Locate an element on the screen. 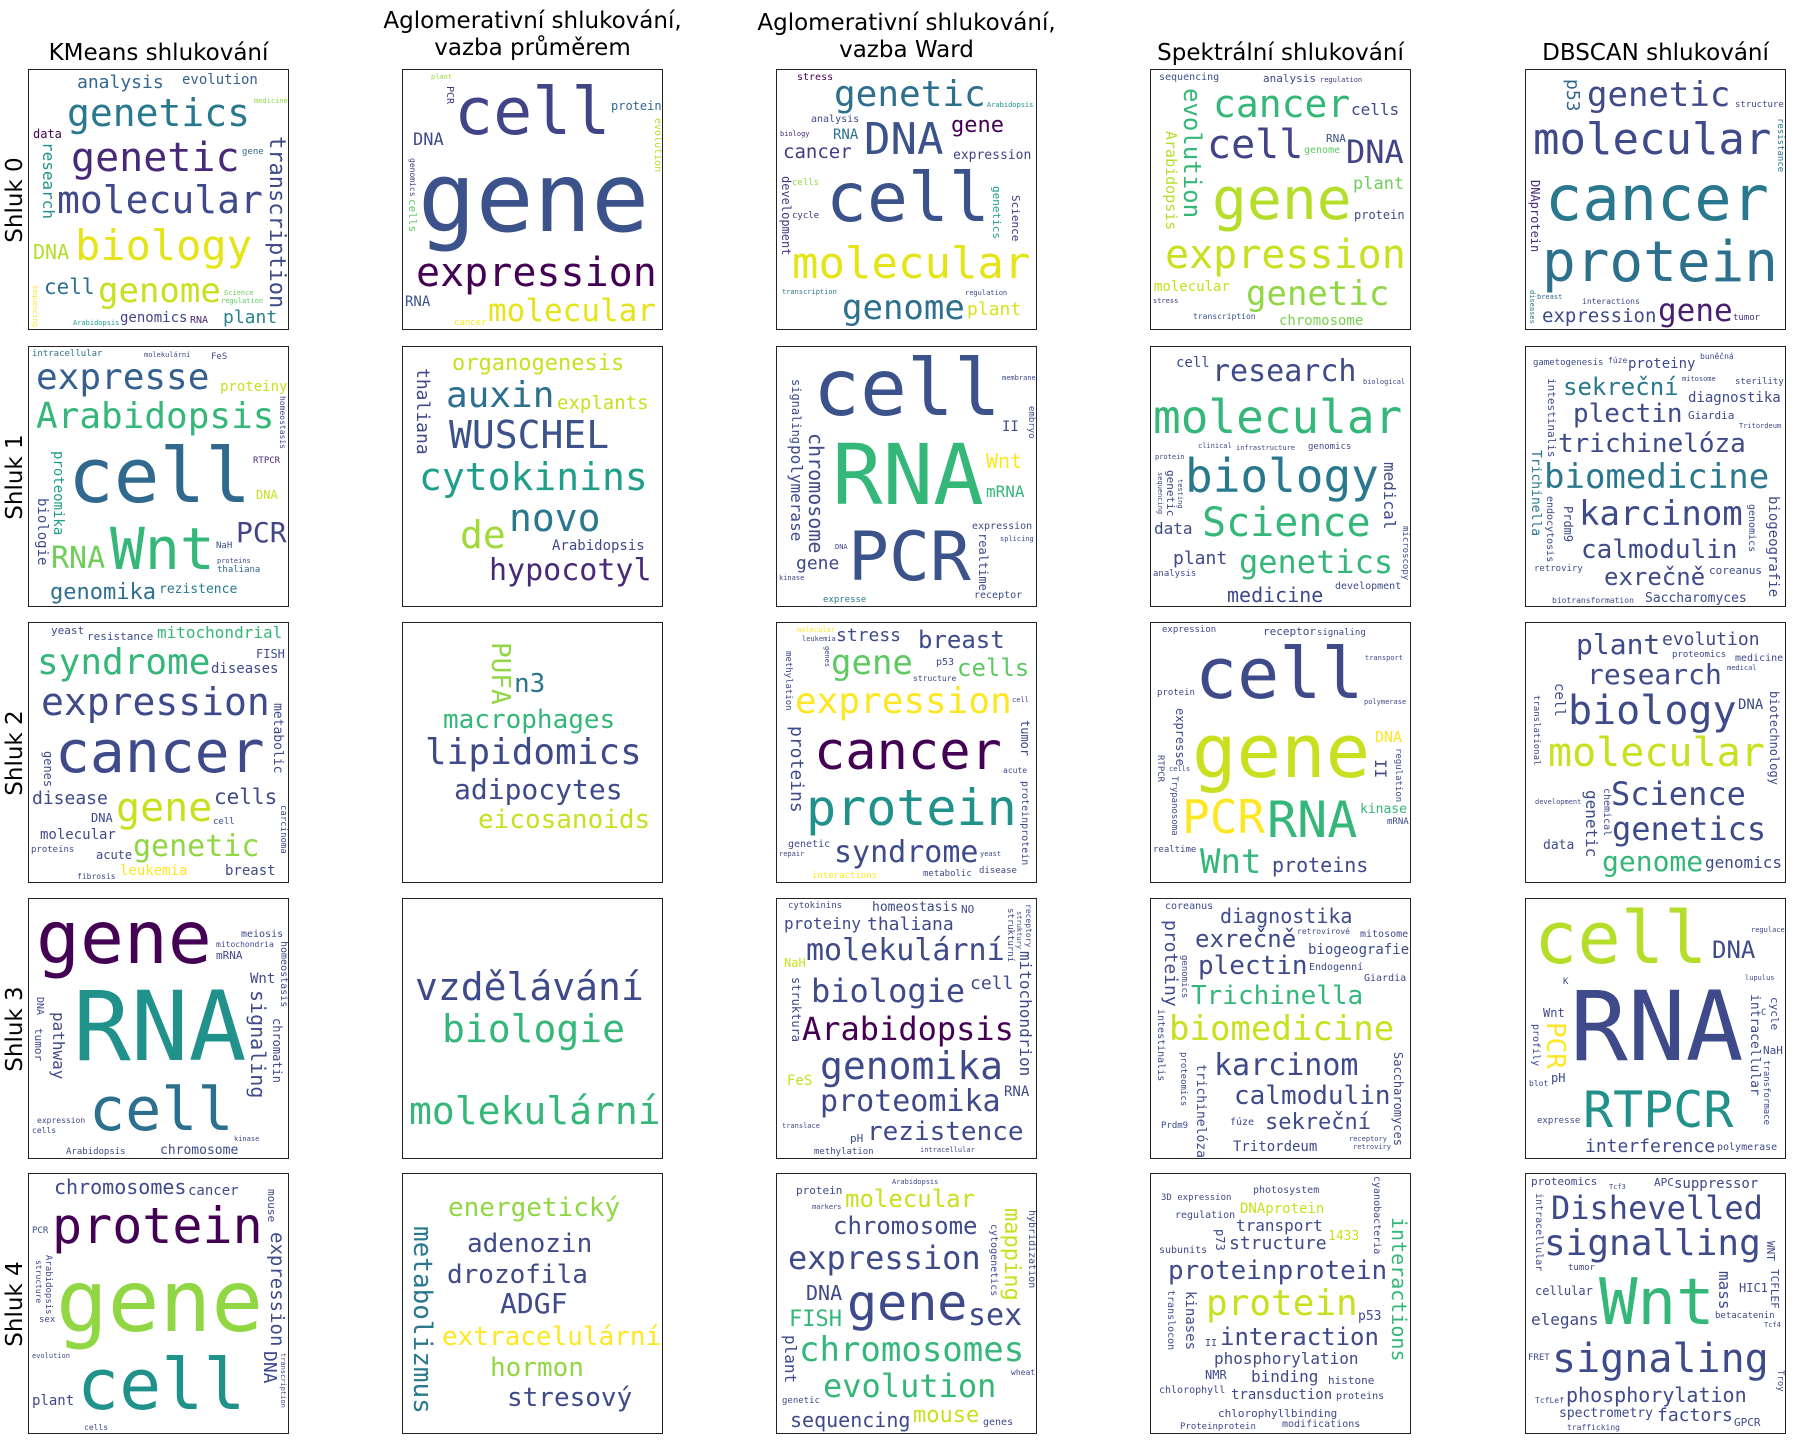 The image size is (1800, 1440). cloud-word: karcinom is located at coordinates (1661, 514).